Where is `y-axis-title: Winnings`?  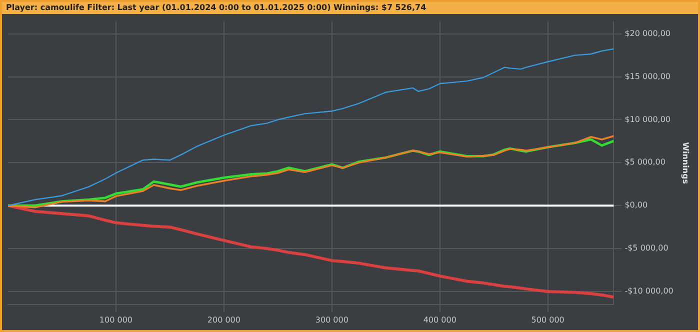 y-axis-title: Winnings is located at coordinates (685, 163).